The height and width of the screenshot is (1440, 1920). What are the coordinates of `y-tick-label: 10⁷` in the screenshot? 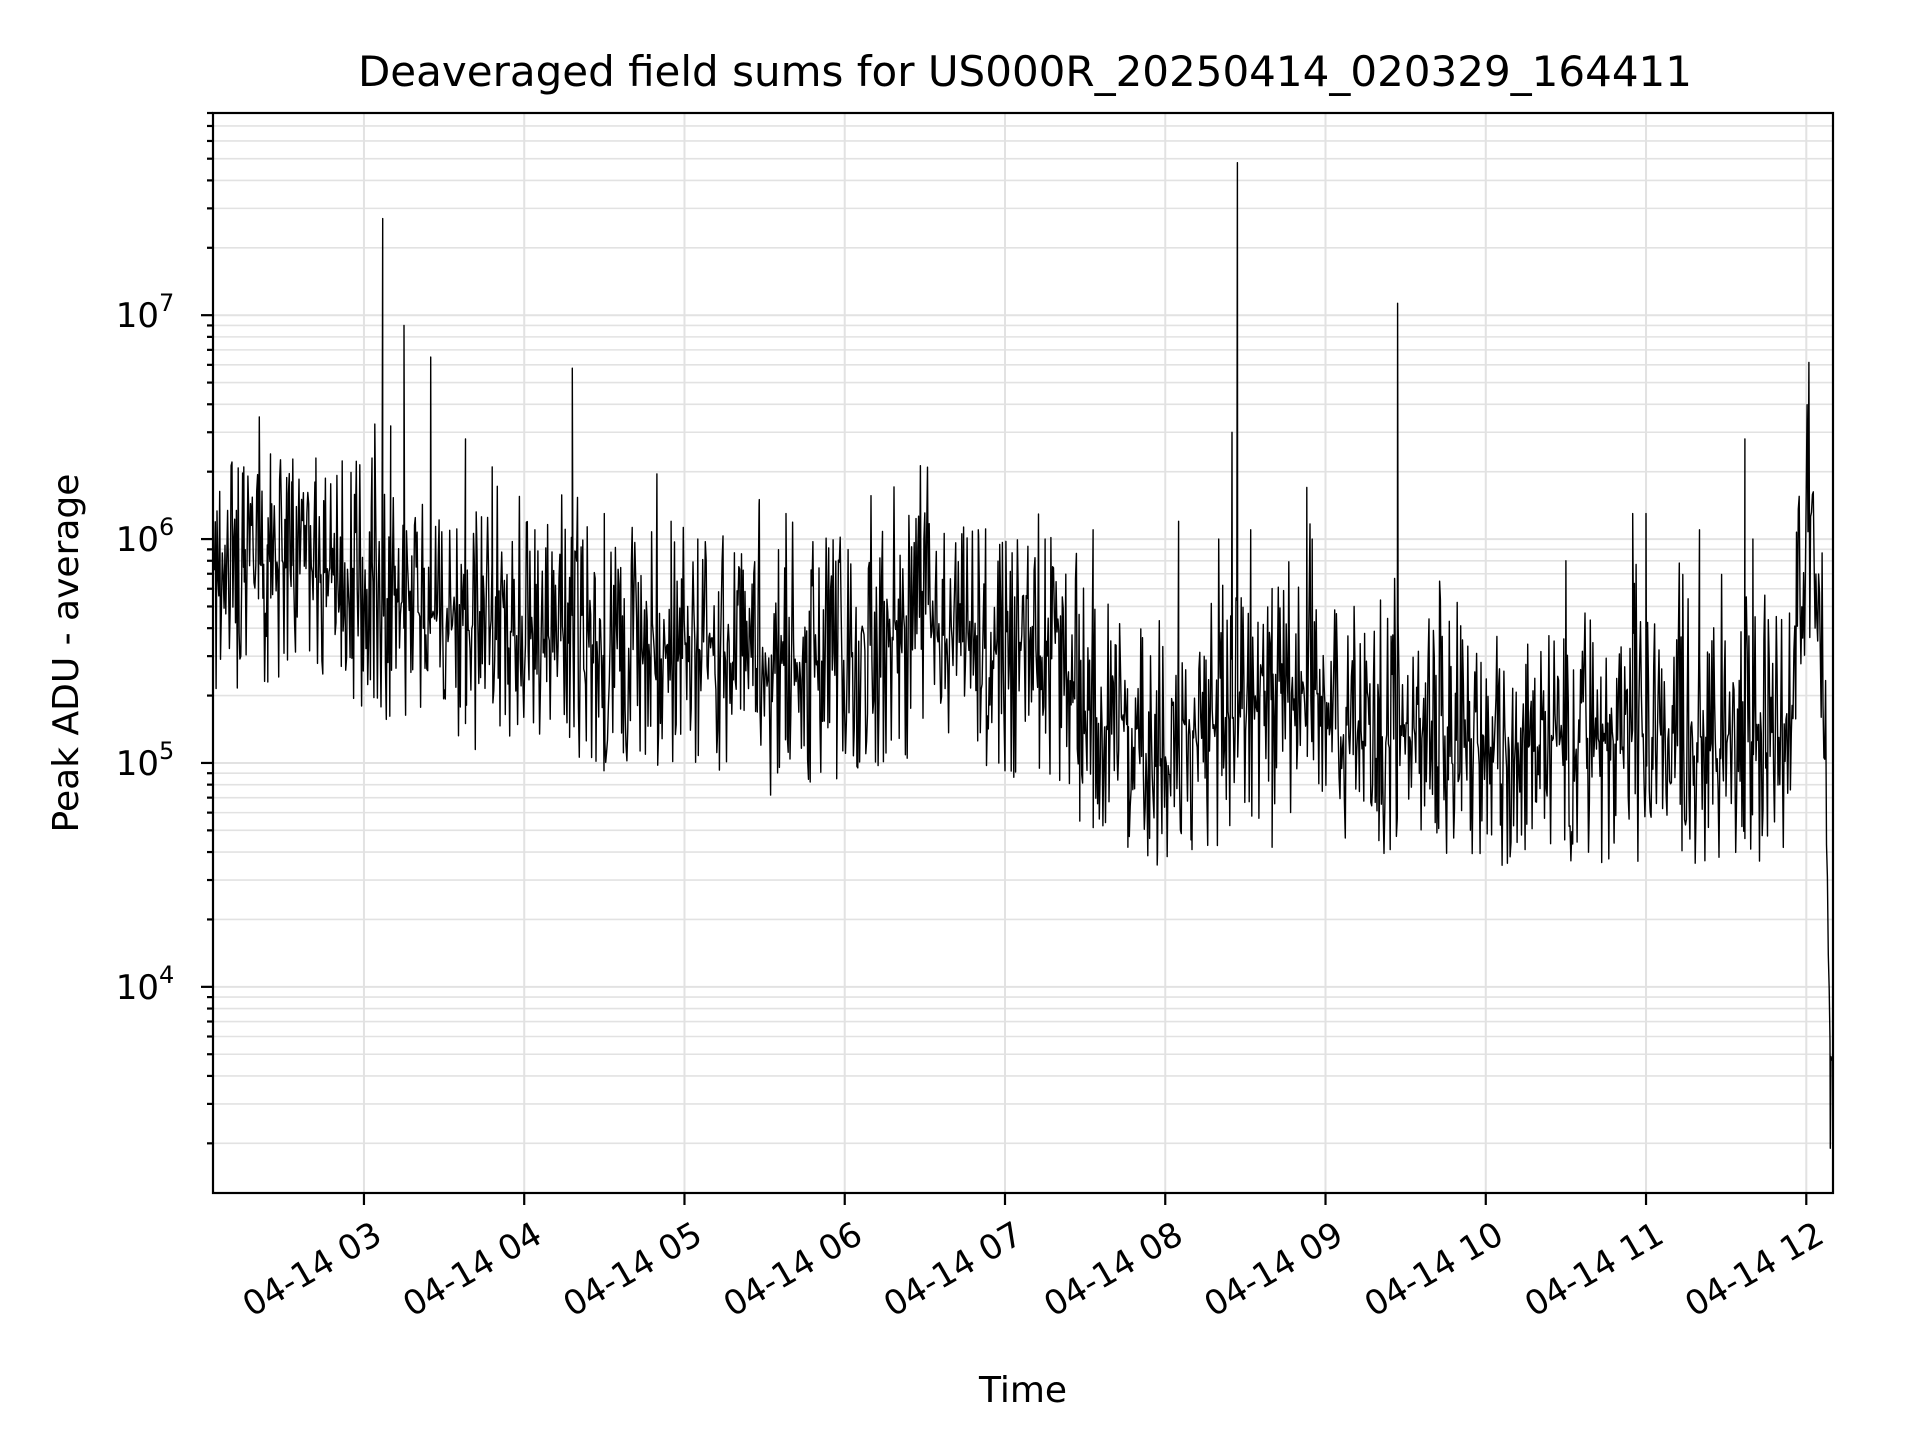 It's located at (145, 312).